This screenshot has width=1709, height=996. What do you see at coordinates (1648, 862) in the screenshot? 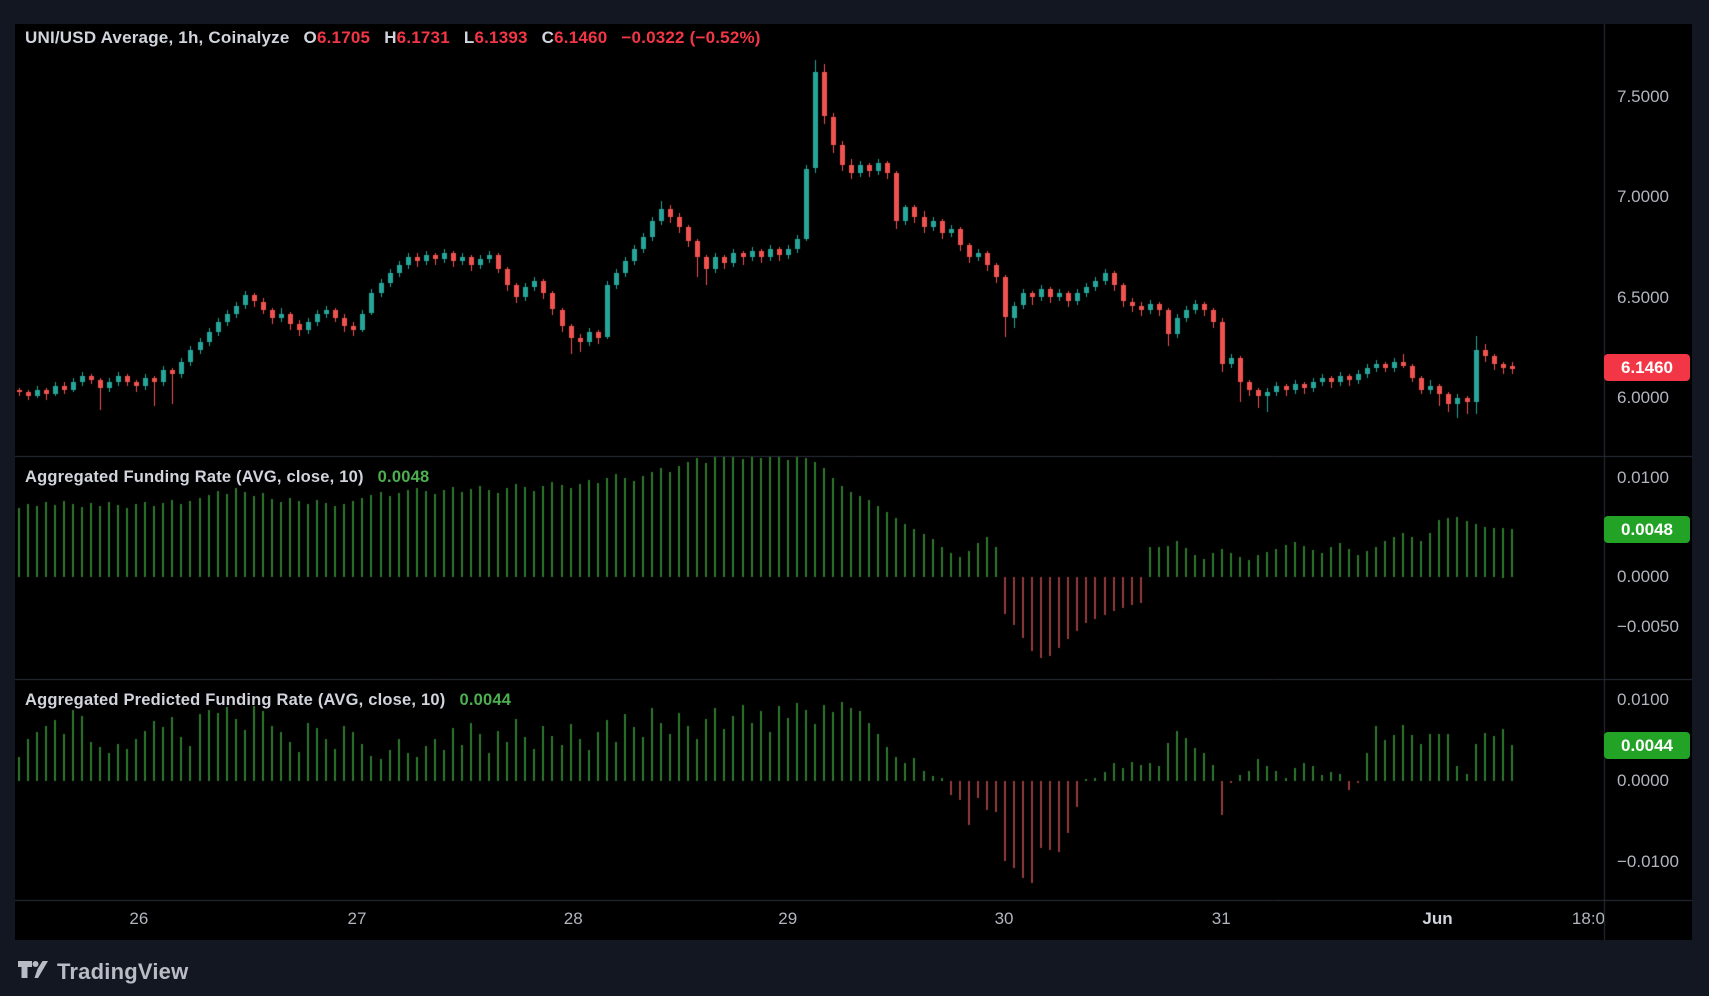
I see `predicted-axis-label: −0.0100` at bounding box center [1648, 862].